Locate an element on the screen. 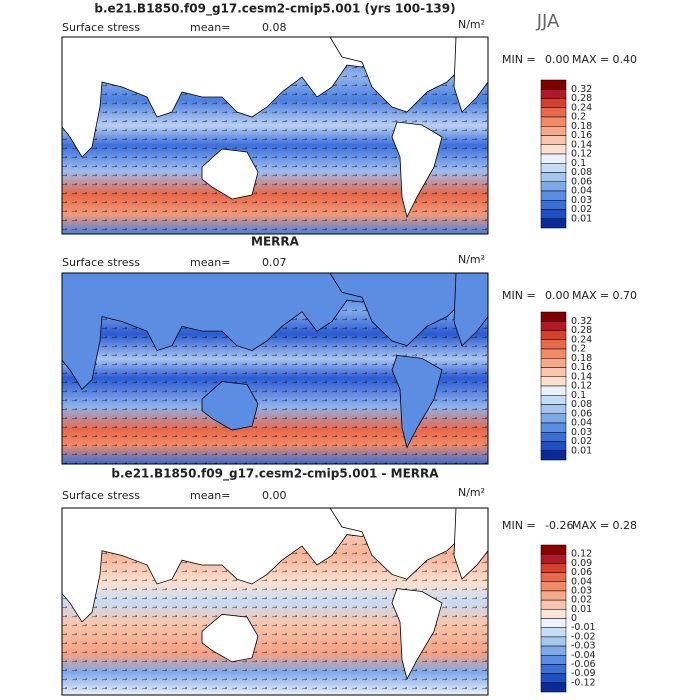 This screenshot has height=700, width=700. colorbar-label: 0.28 is located at coordinates (581, 98).